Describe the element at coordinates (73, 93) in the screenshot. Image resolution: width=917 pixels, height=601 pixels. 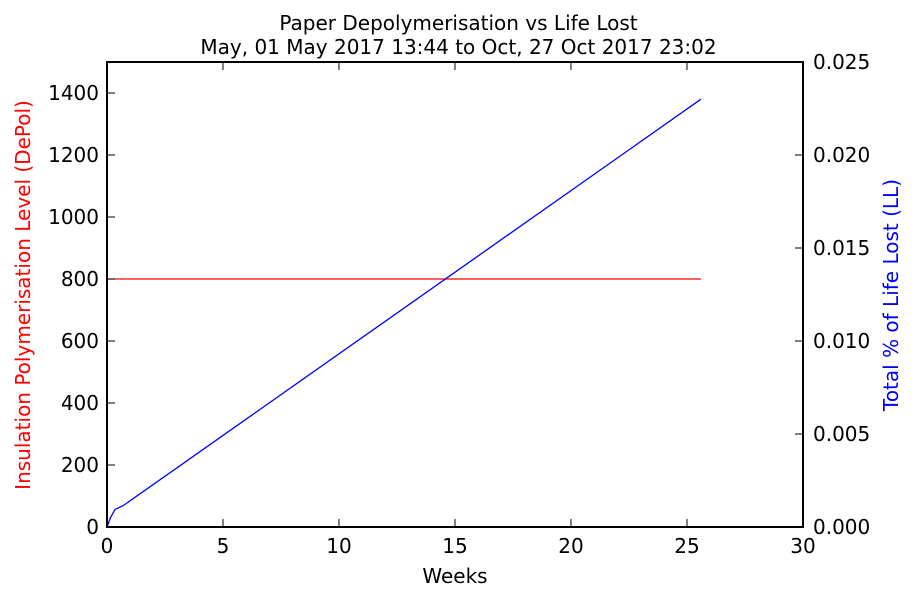
I see `y-left-tick-label: 1400` at that location.